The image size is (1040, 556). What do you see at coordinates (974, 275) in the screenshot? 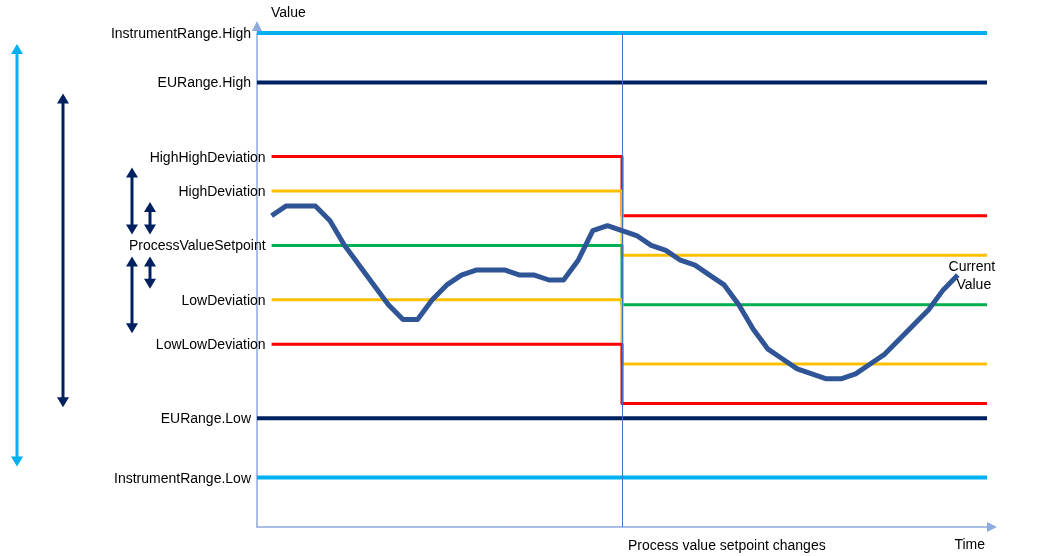
I see `series-label: Current Value` at bounding box center [974, 275].